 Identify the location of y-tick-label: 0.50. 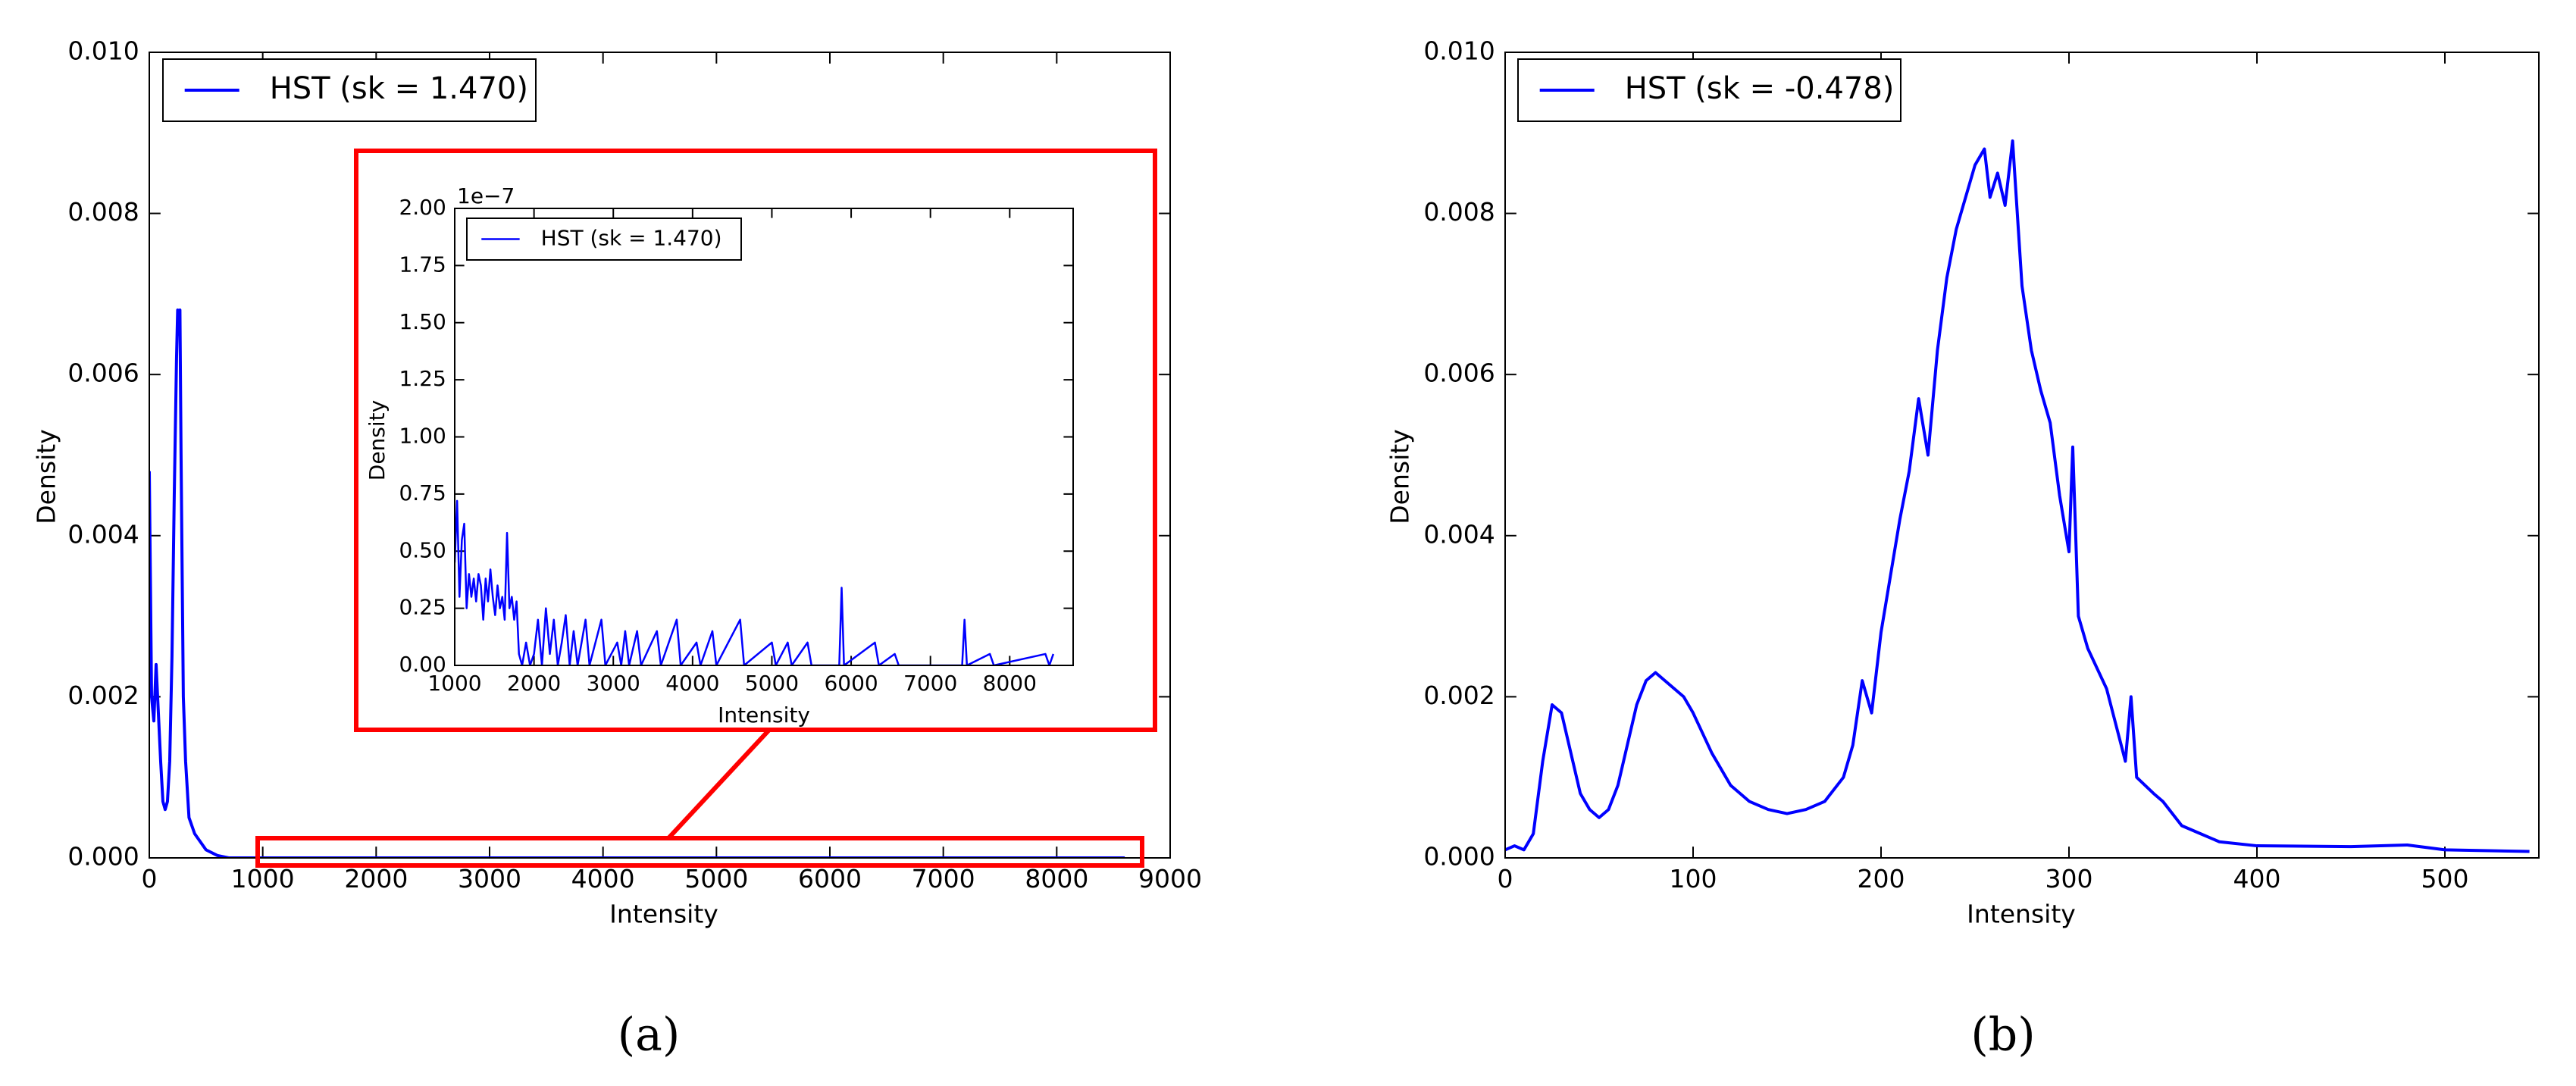
(423, 549).